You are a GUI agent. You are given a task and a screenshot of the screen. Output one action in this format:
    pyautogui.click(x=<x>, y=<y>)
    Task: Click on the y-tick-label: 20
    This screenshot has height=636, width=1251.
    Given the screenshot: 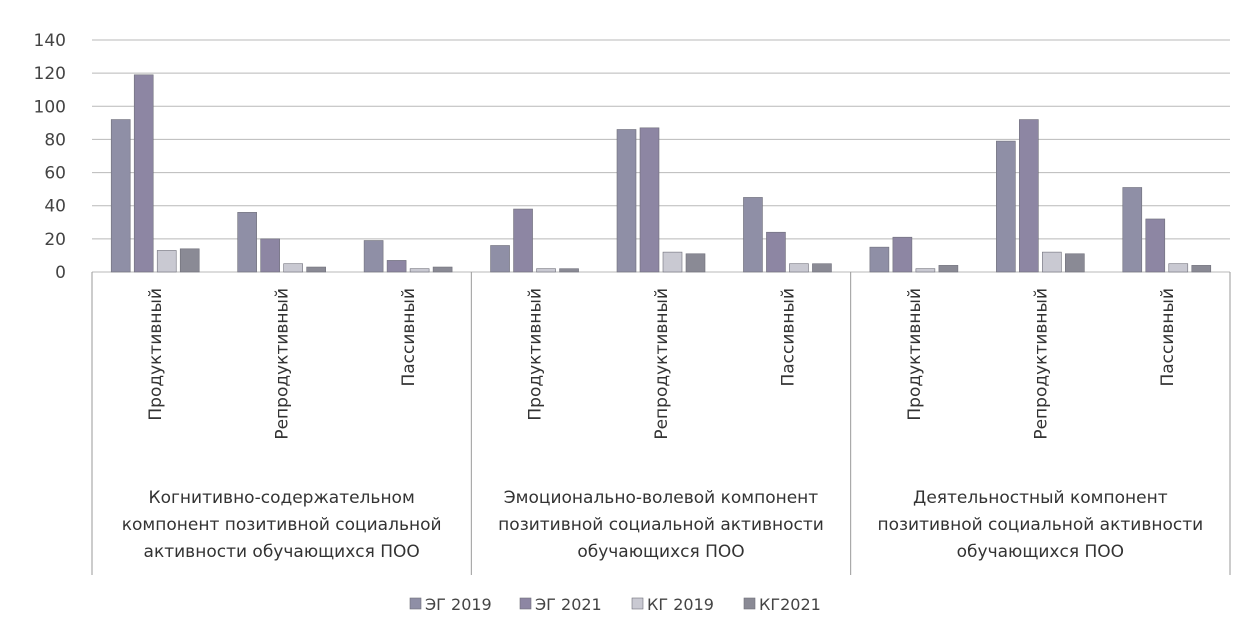 What is the action you would take?
    pyautogui.click(x=55, y=240)
    